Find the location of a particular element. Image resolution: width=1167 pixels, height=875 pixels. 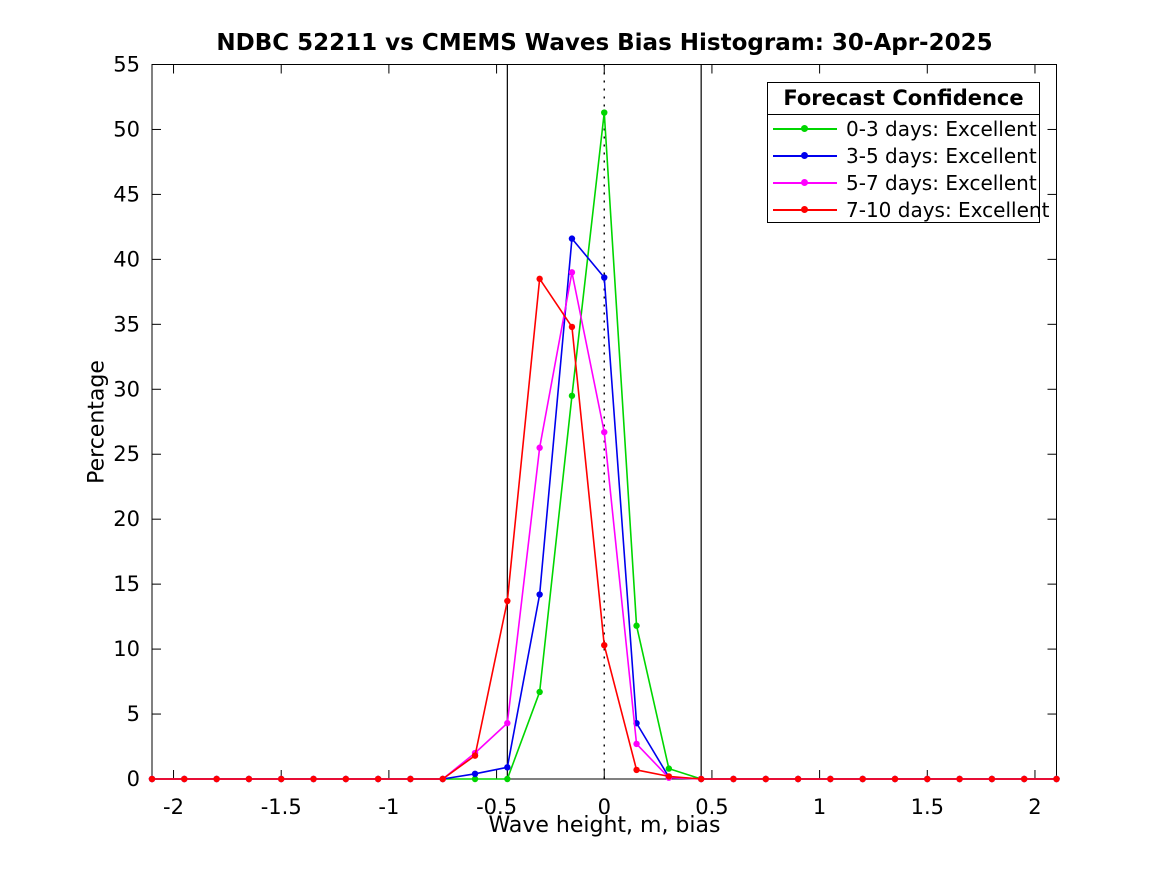

y-tick-label: 30 is located at coordinates (126, 389).